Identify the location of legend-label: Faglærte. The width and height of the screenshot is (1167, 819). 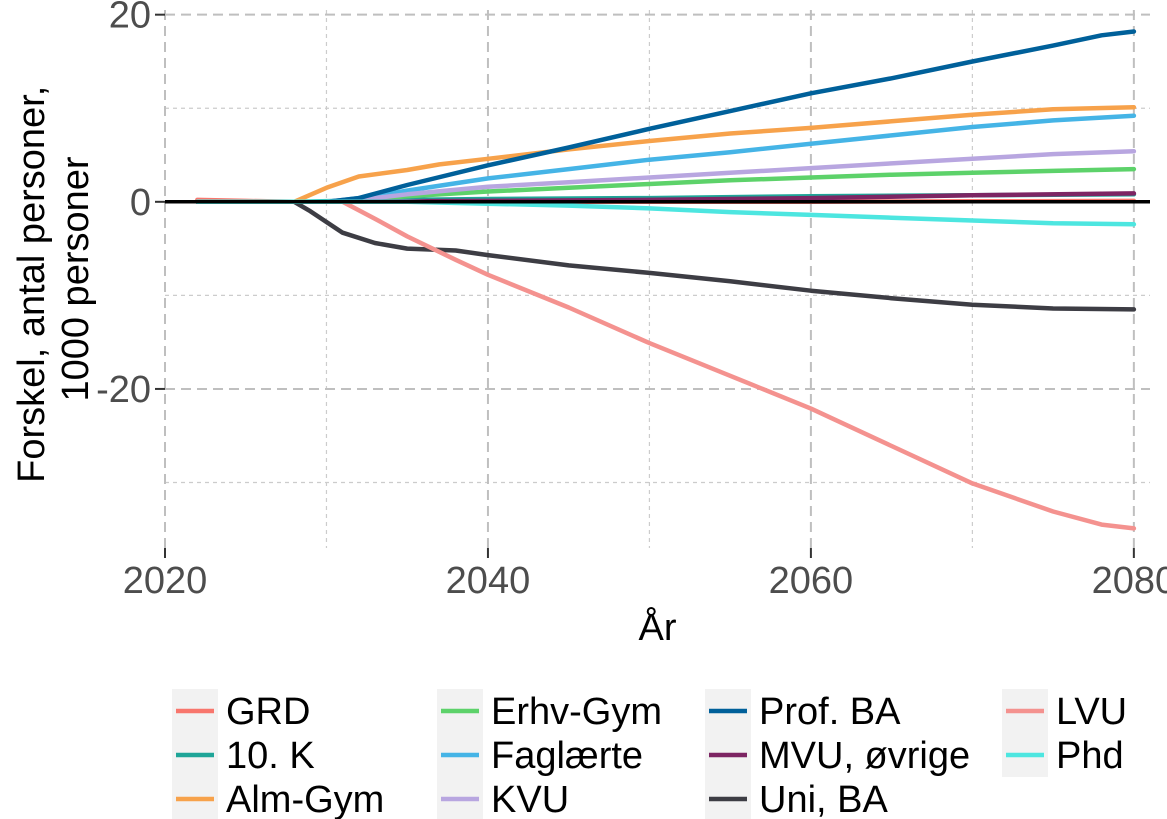
(567, 756).